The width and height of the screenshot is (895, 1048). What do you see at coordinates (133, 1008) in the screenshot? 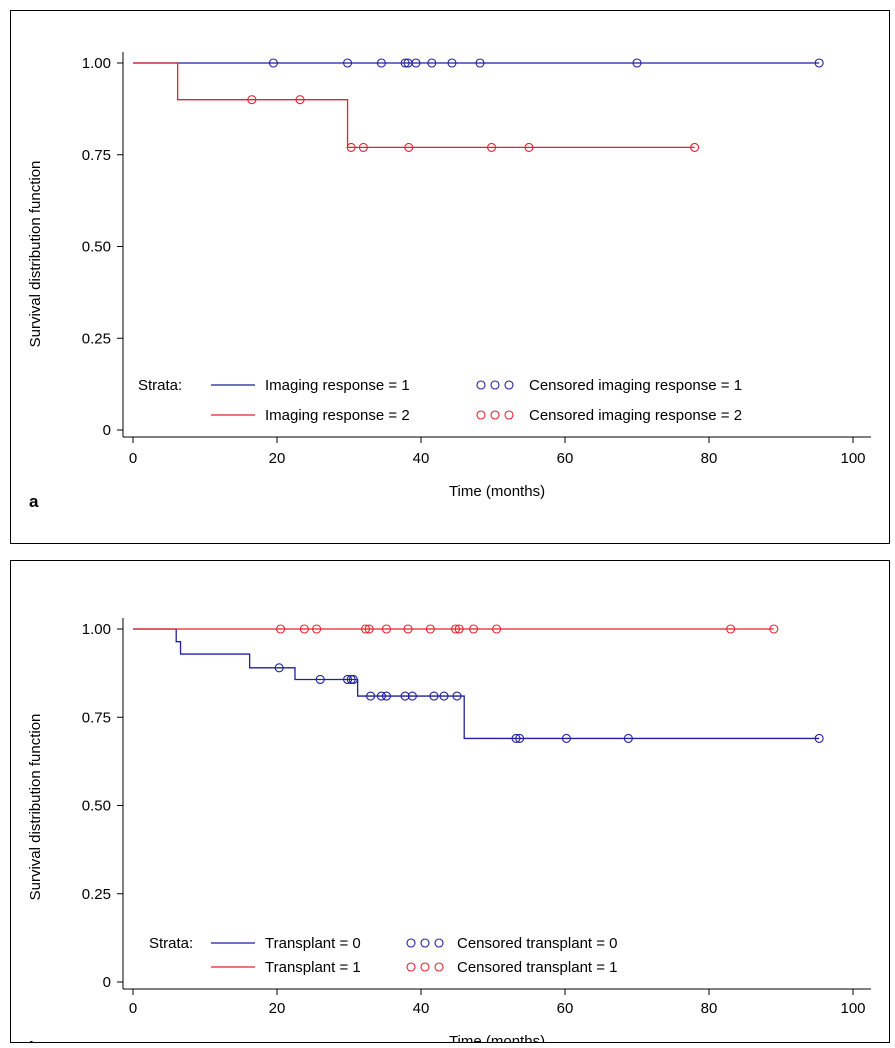
I see `x-tick-label: 0` at bounding box center [133, 1008].